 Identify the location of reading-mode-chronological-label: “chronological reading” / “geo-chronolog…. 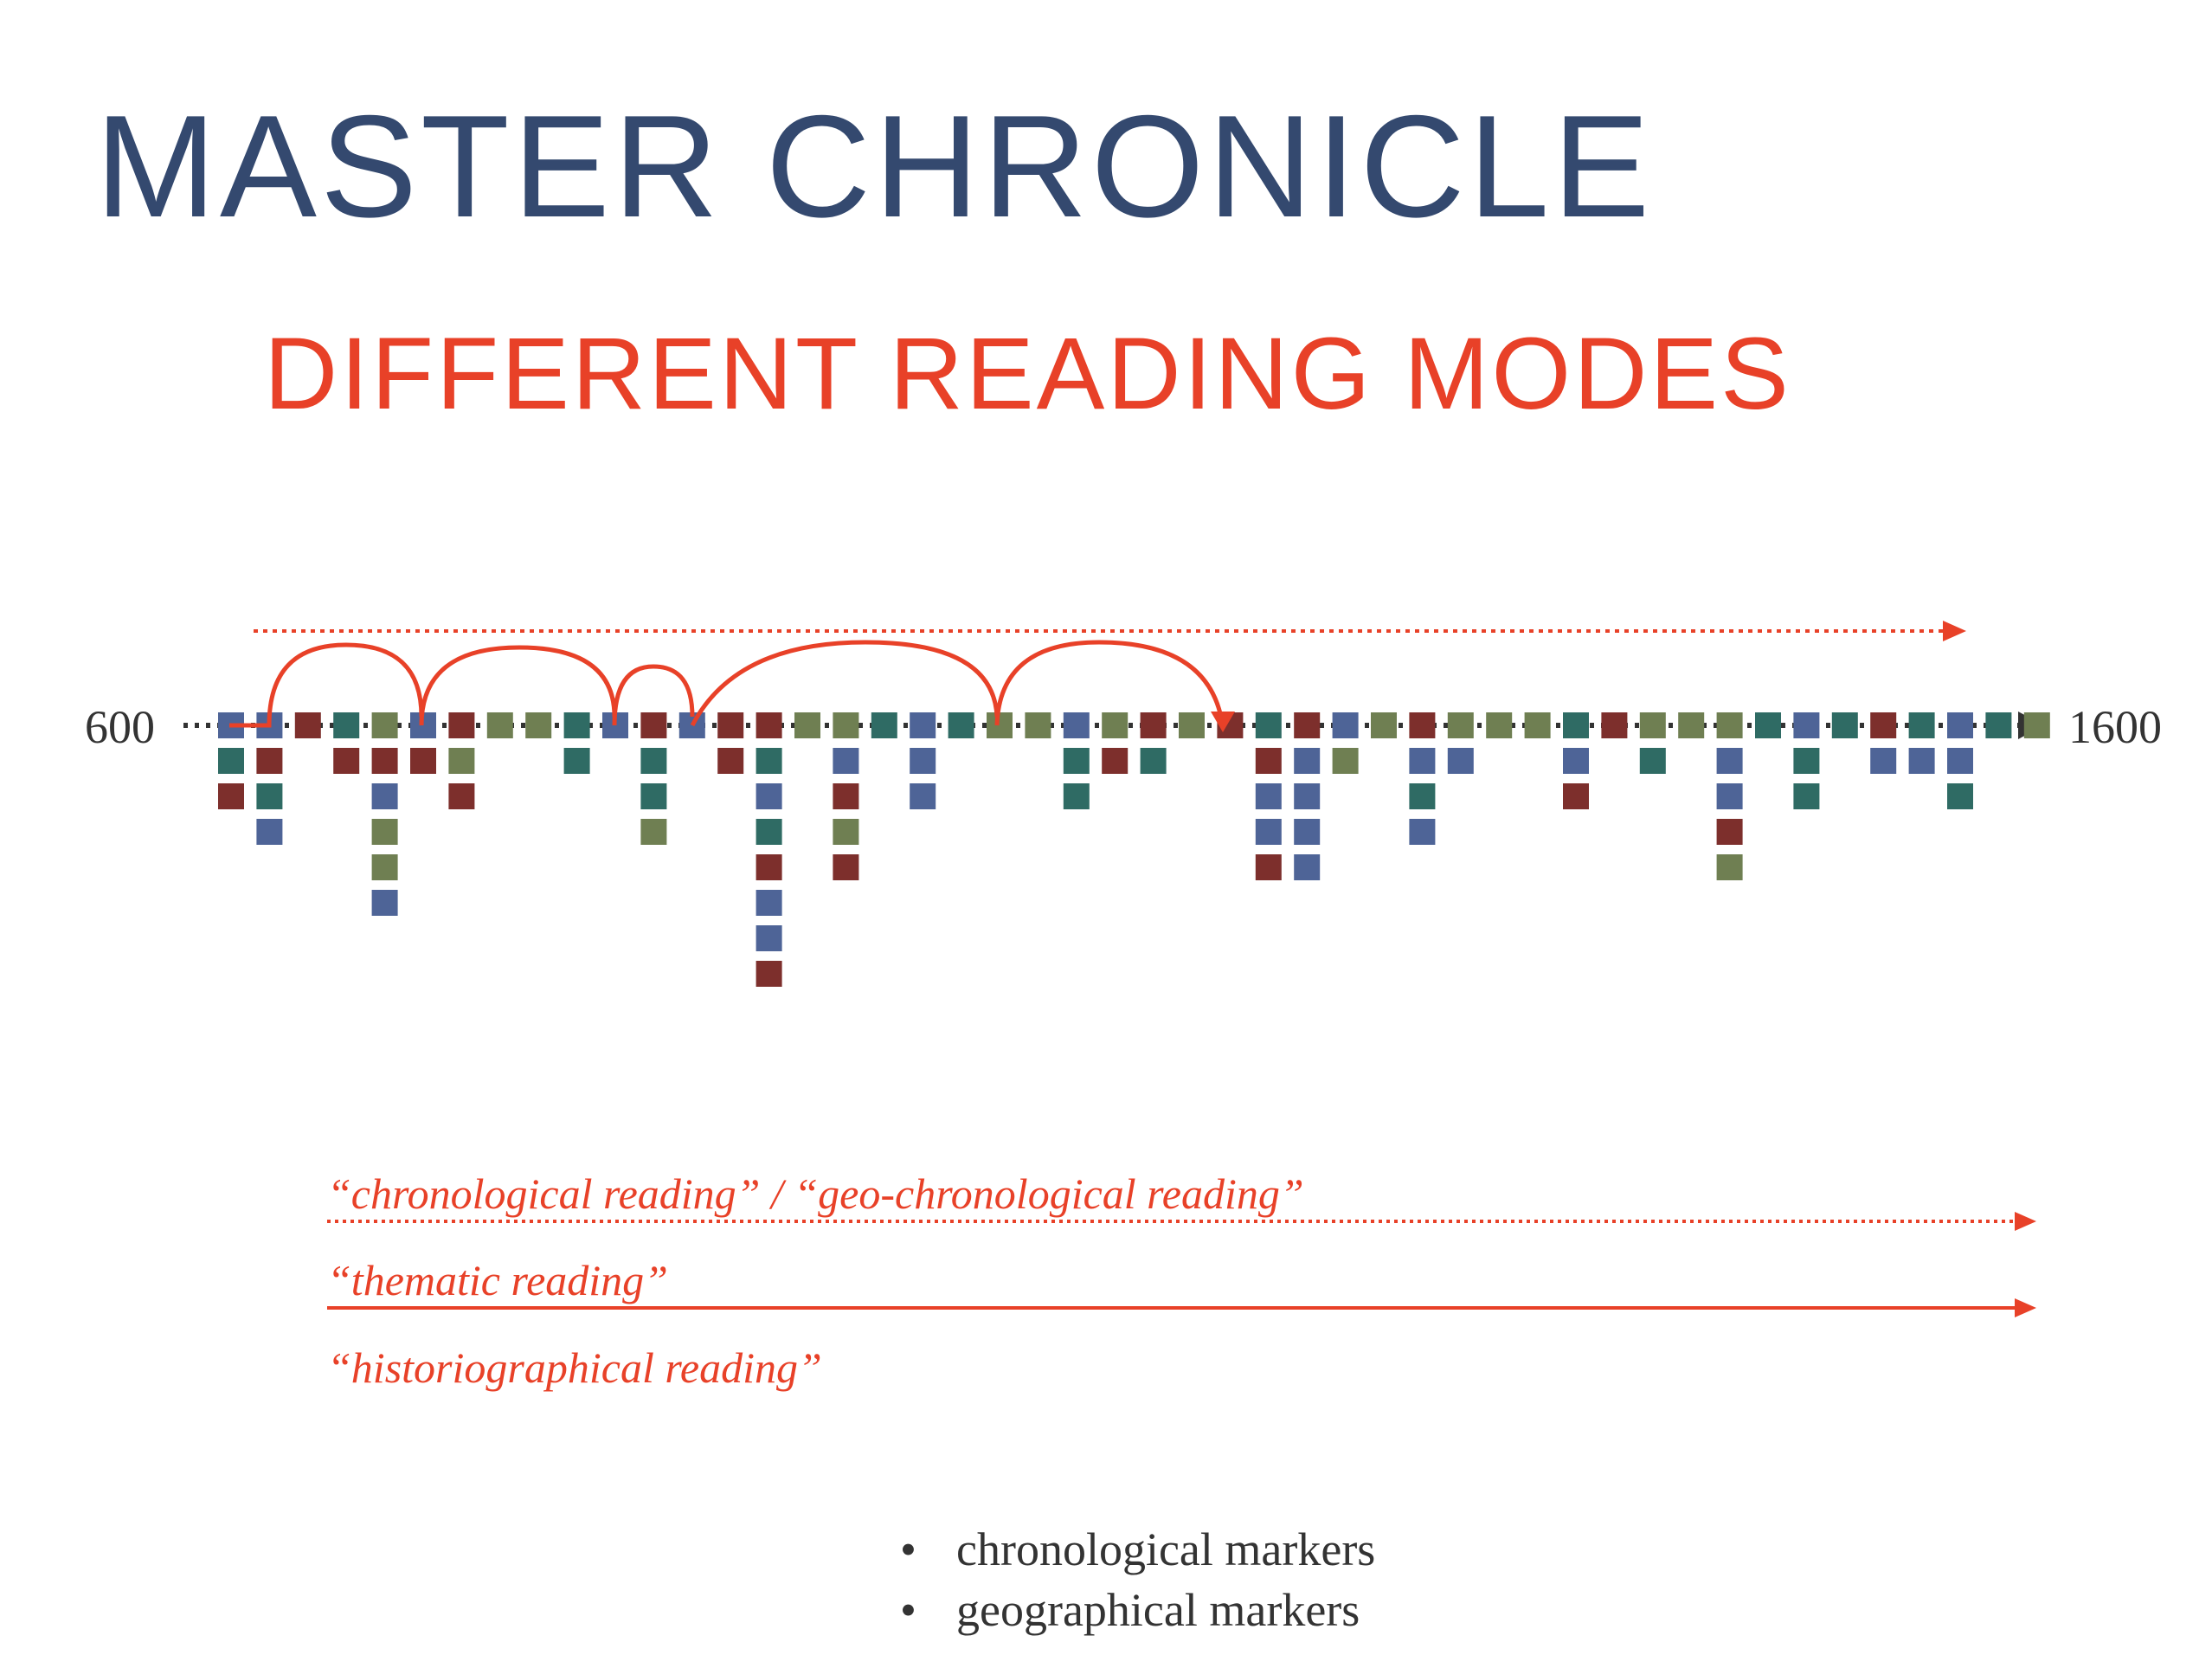
(815, 1193).